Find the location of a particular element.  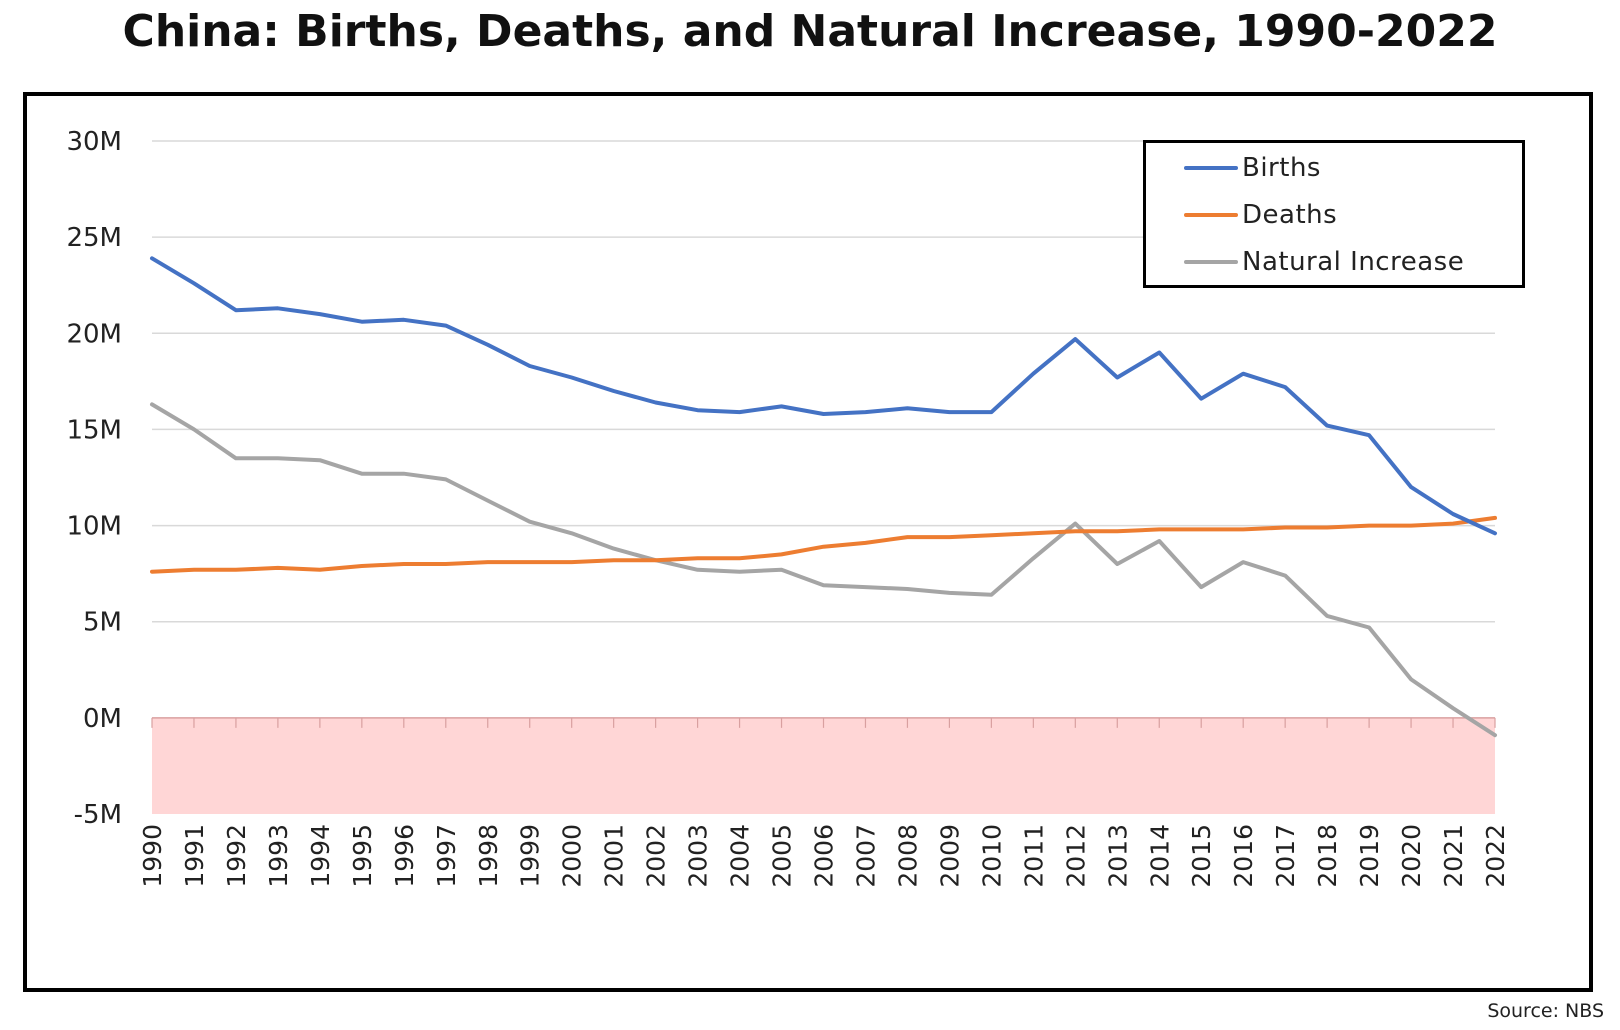

legend-label-births: Births is located at coordinates (1281, 168).